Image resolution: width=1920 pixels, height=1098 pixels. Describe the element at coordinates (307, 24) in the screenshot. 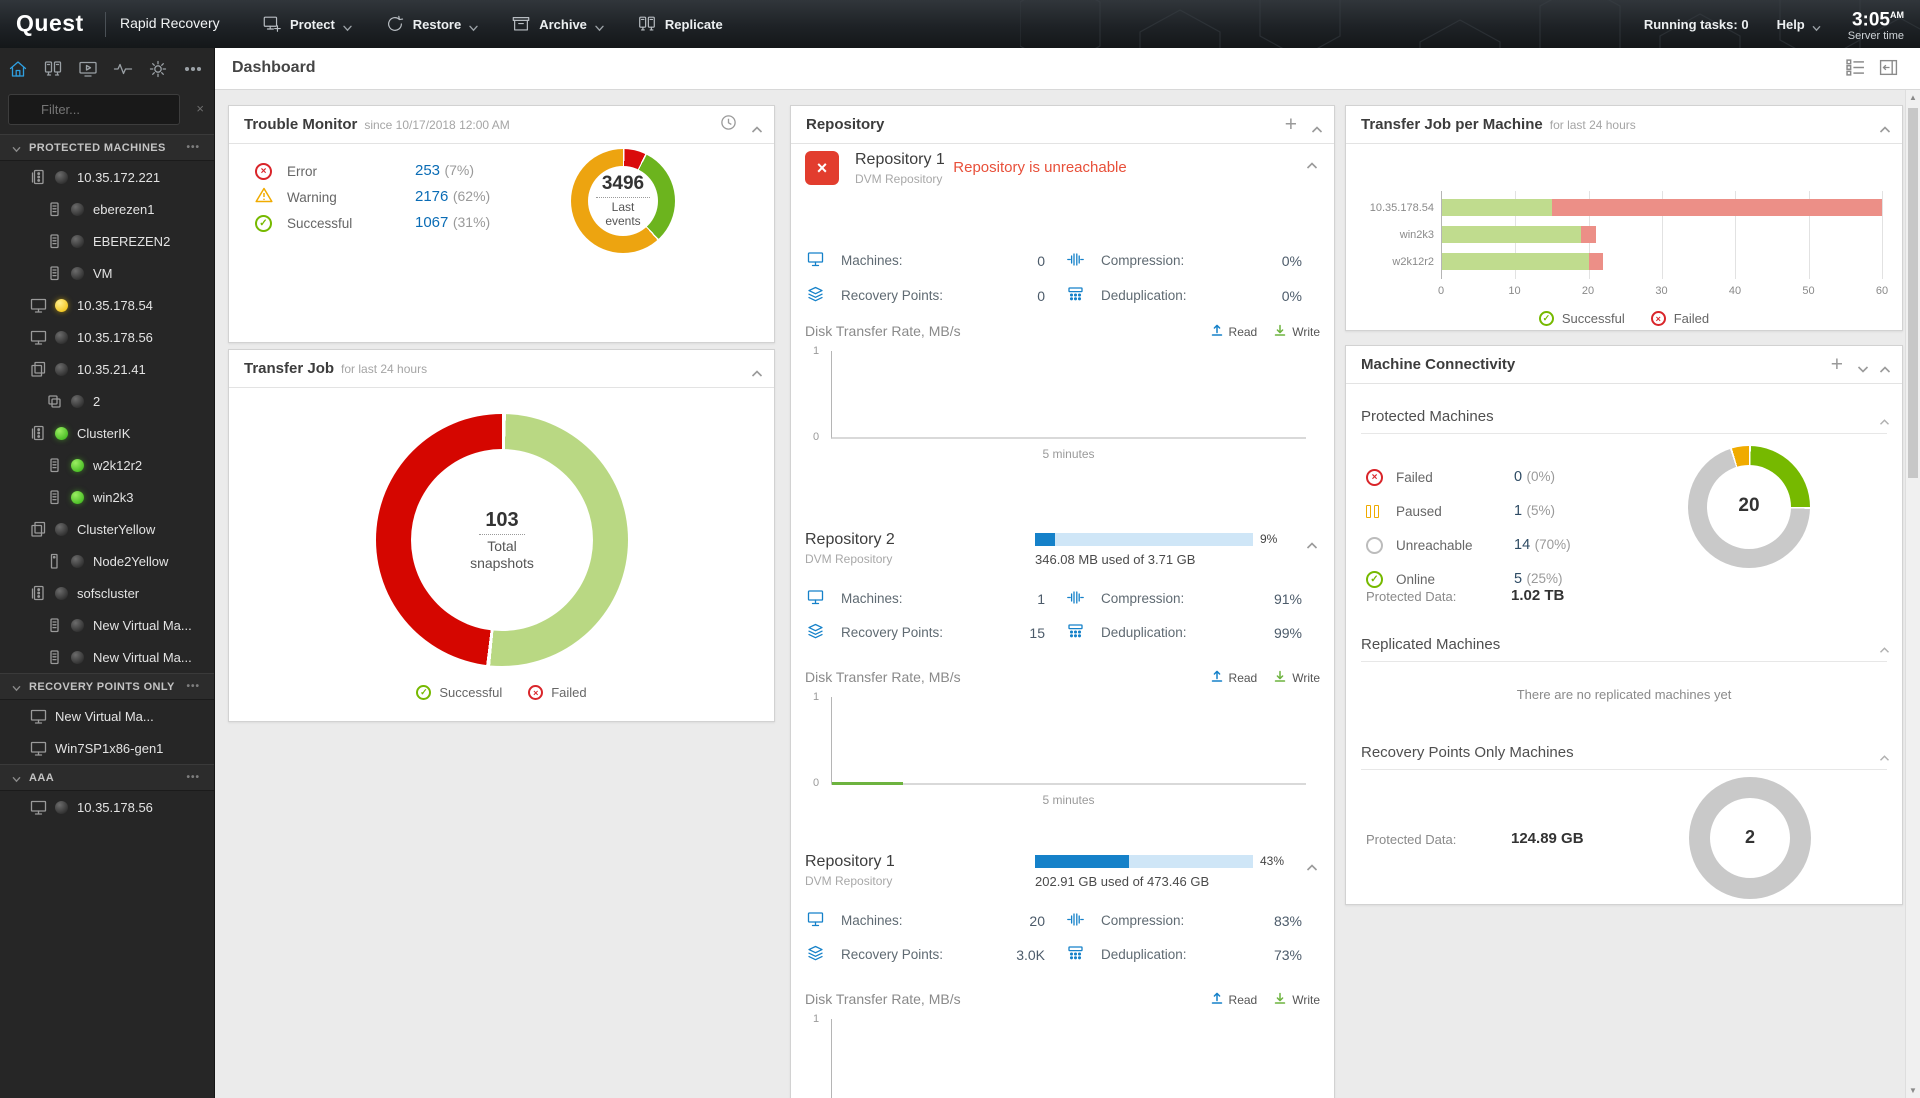

I see `top-nav-protect: Protect` at that location.